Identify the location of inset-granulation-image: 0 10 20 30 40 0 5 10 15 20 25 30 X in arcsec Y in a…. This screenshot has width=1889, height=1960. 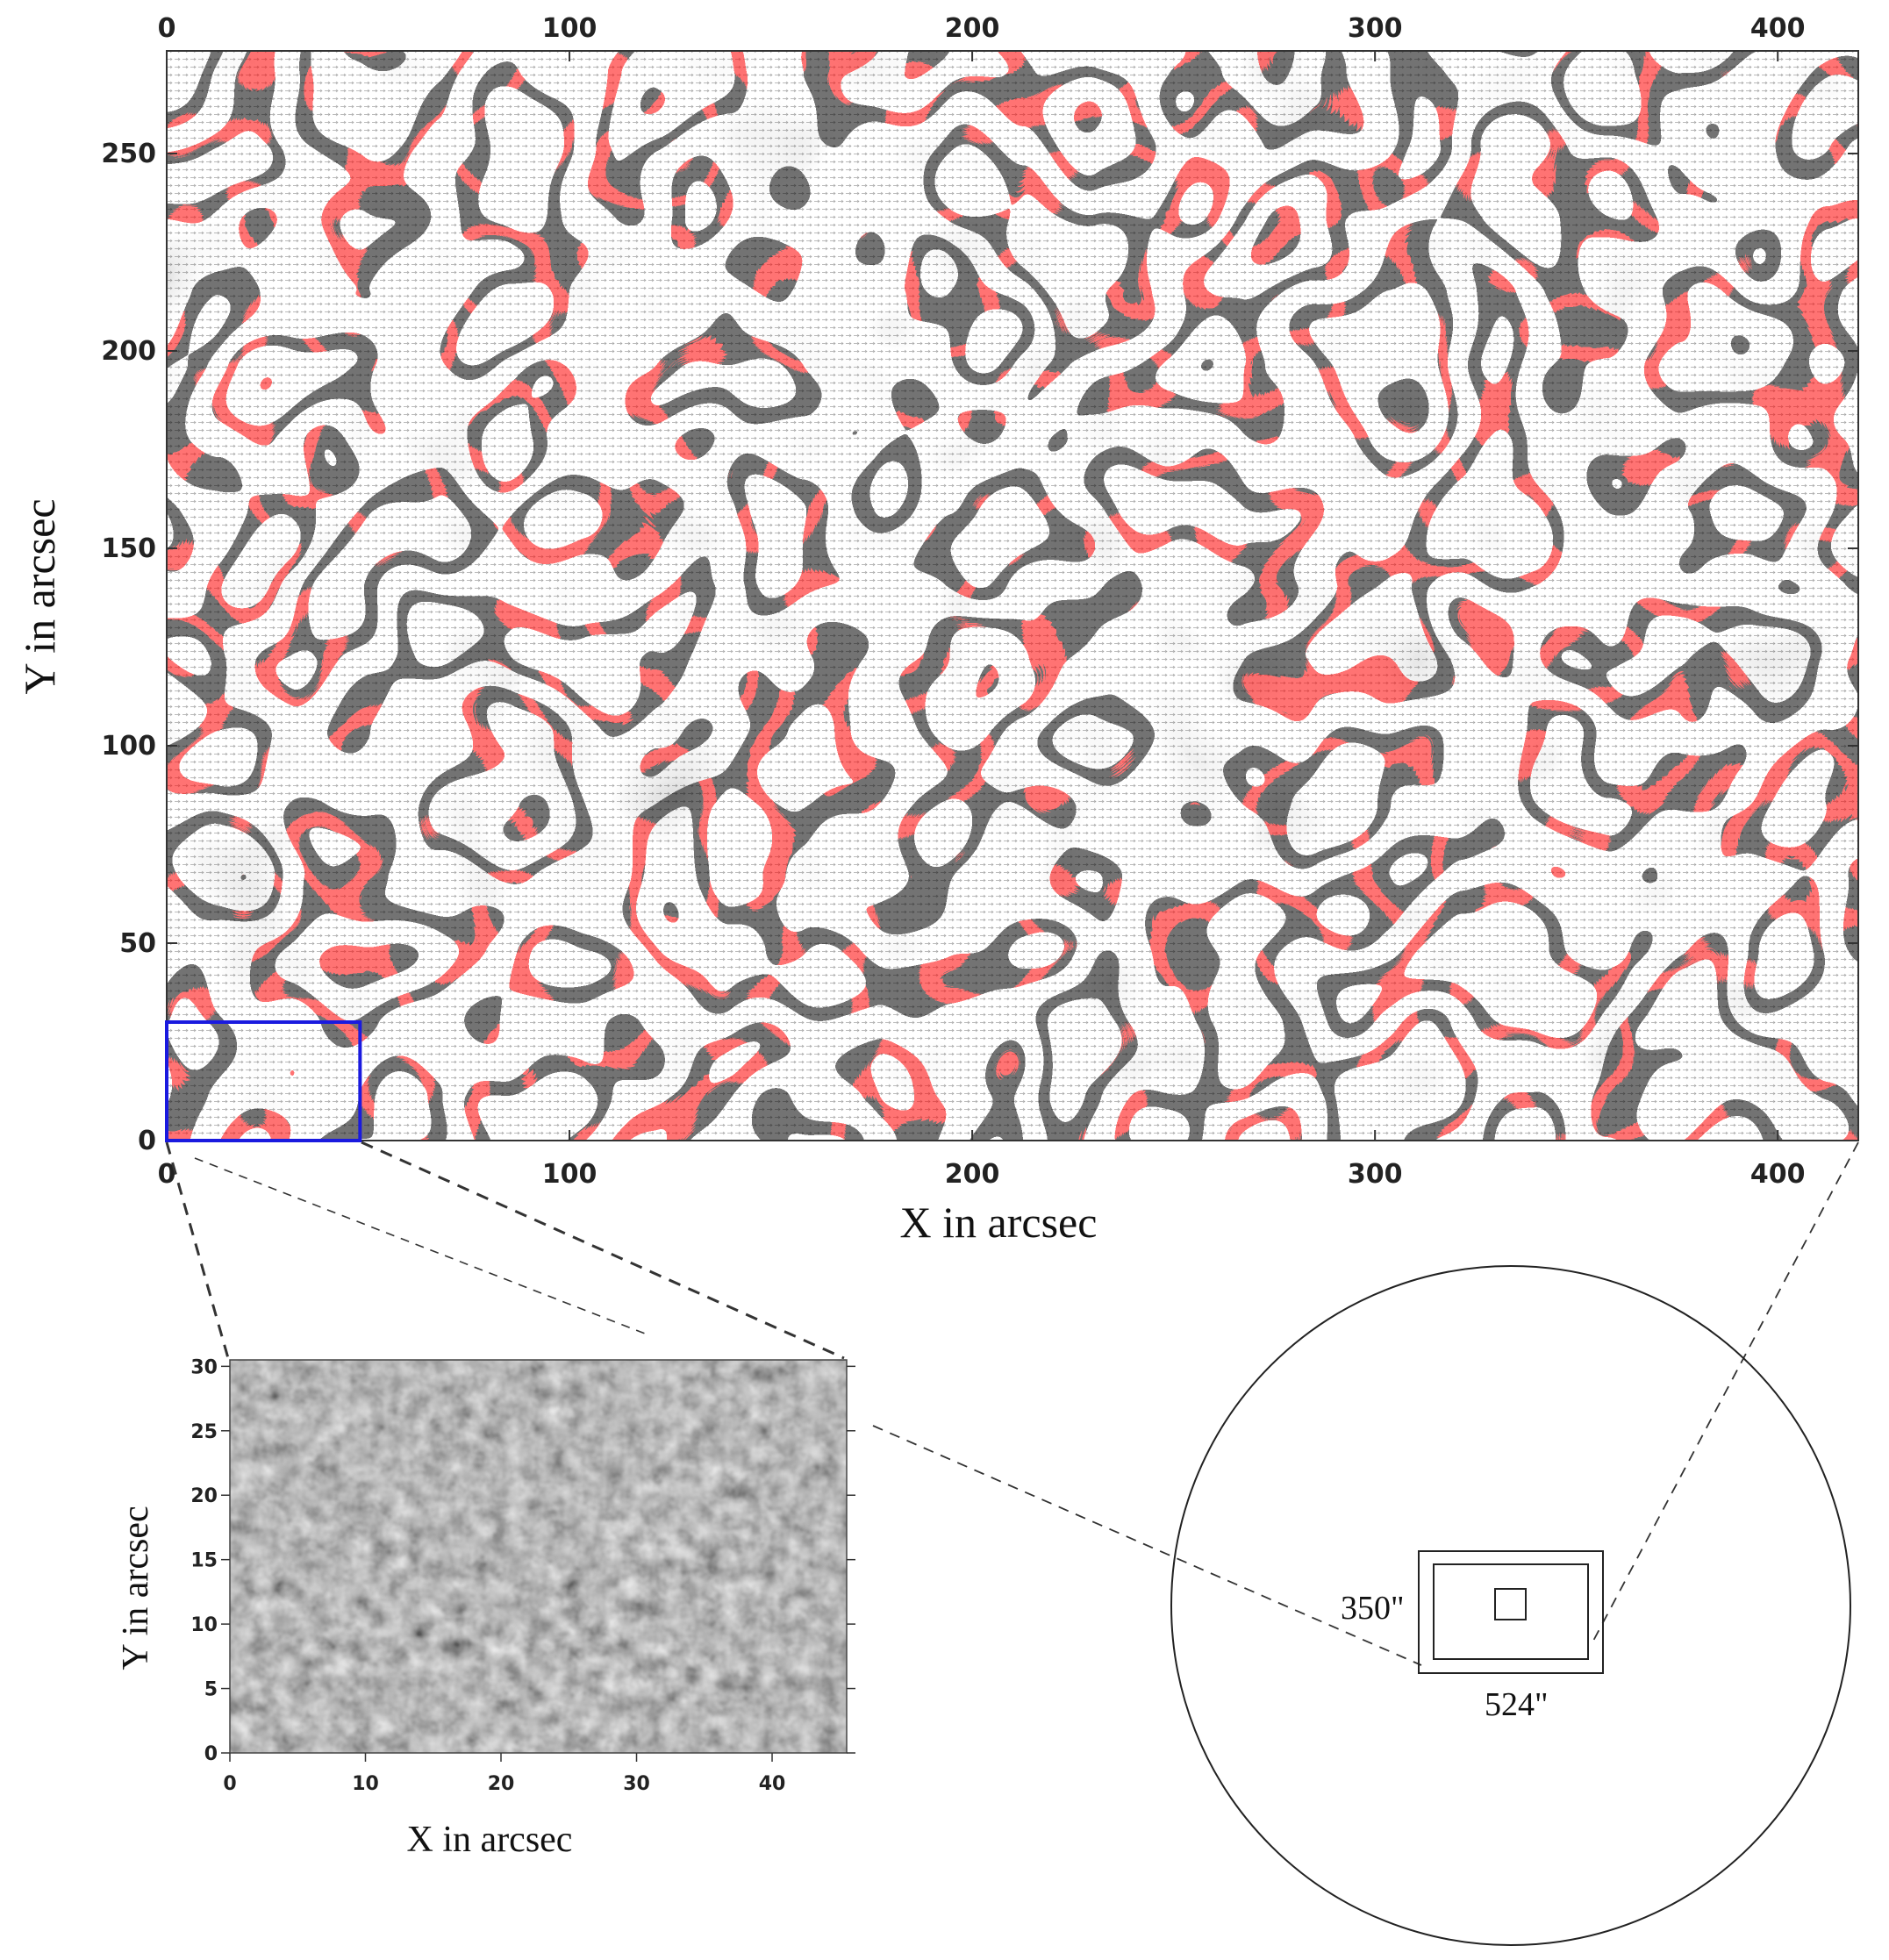
(485, 1608).